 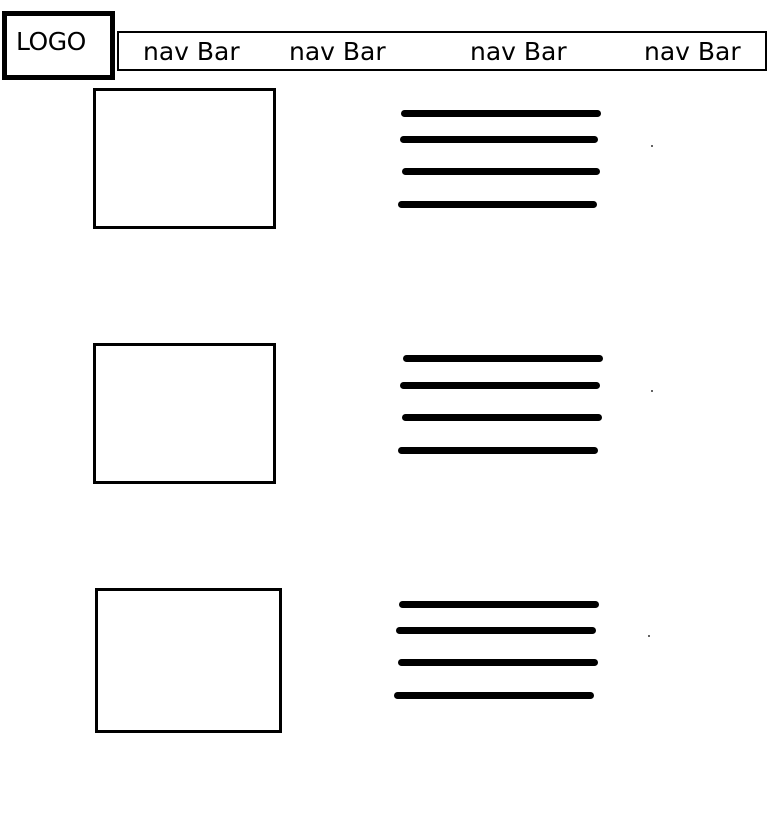 I want to click on nav-item-3: nav Bar, so click(x=518, y=51).